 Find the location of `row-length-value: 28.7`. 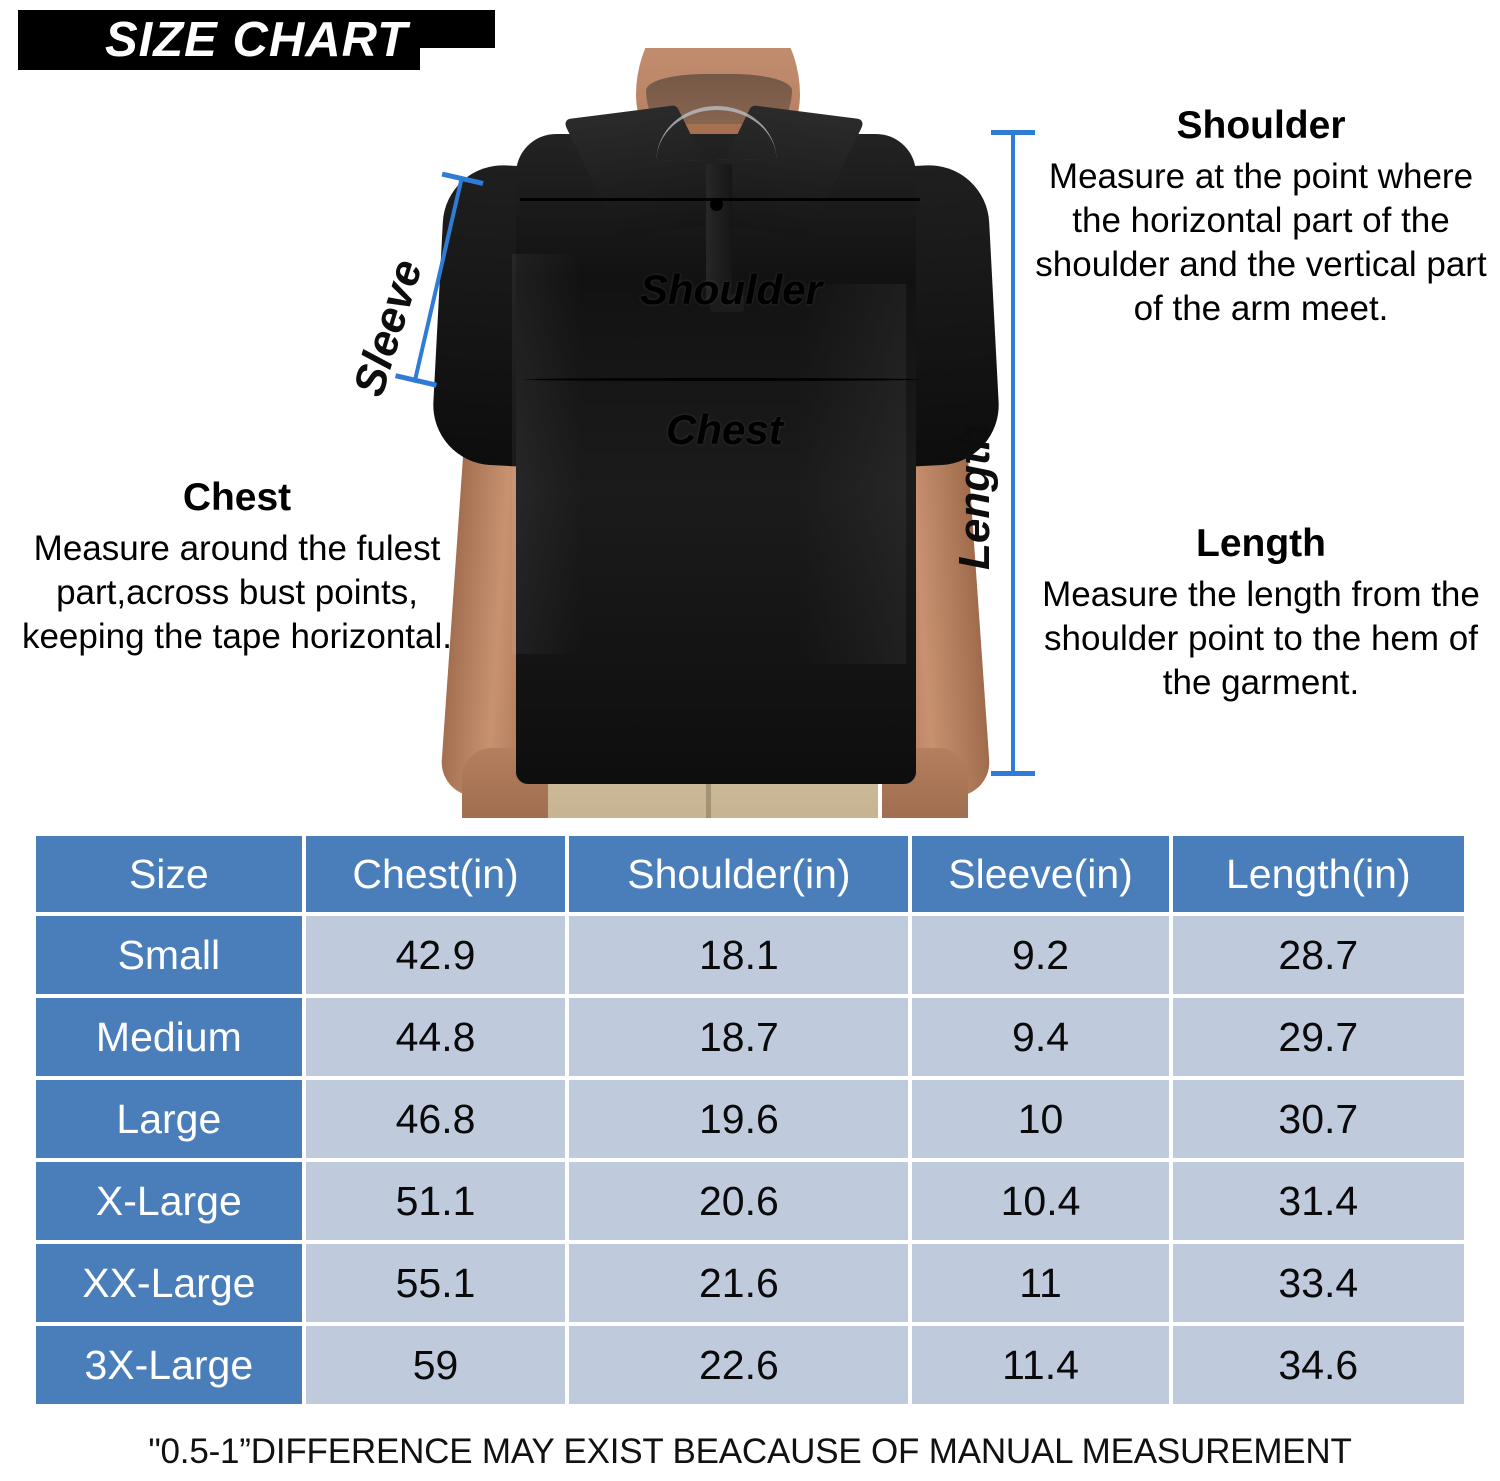

row-length-value: 28.7 is located at coordinates (1318, 955).